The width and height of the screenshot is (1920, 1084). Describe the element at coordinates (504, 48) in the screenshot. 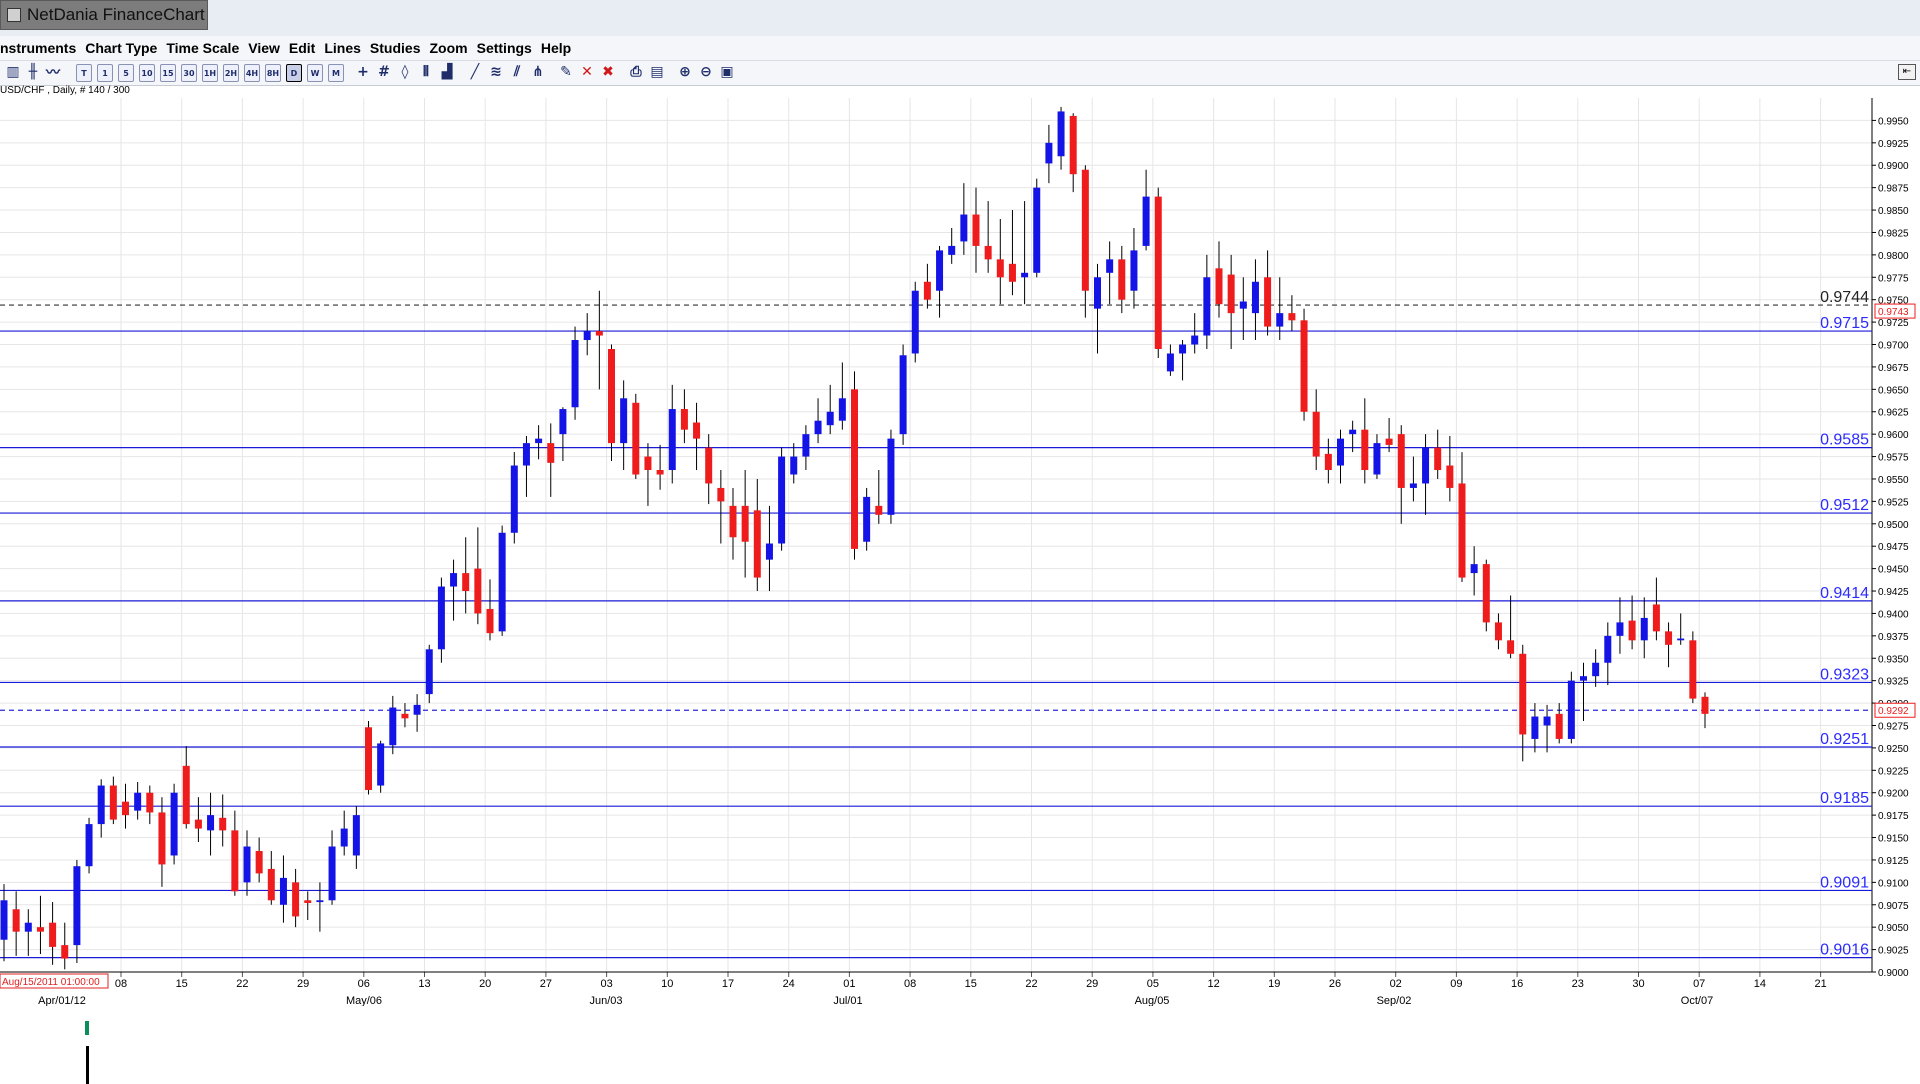

I see `menu-settings: Settings` at that location.